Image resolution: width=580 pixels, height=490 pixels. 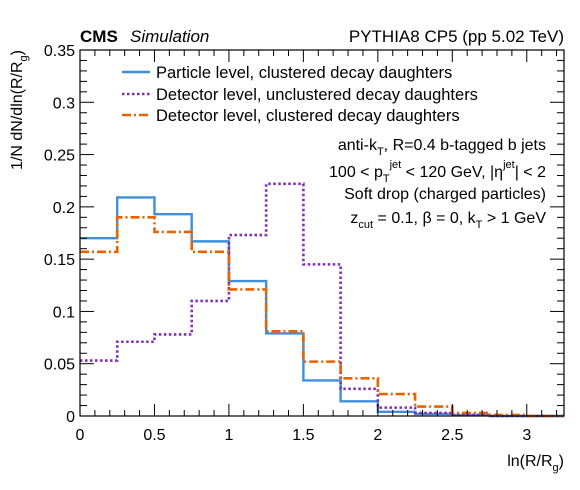 What do you see at coordinates (59, 260) in the screenshot?
I see `y-tick-label: 0.15` at bounding box center [59, 260].